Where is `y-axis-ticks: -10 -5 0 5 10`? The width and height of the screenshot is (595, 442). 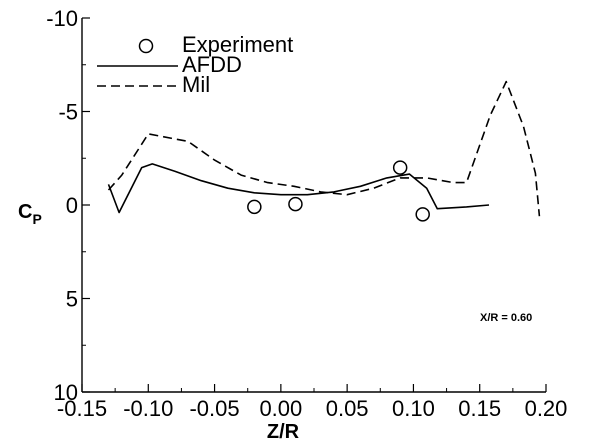 y-axis-ticks: -10 -5 0 5 10 is located at coordinates (68, 205).